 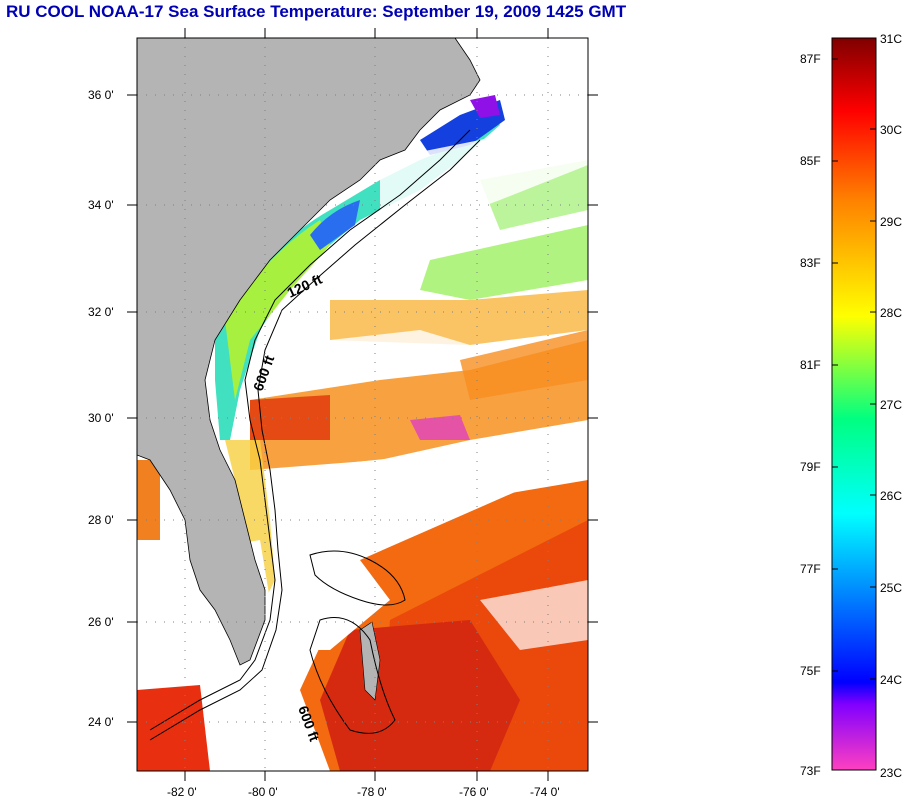 What do you see at coordinates (891, 222) in the screenshot?
I see `colorbar-c-29: 29C` at bounding box center [891, 222].